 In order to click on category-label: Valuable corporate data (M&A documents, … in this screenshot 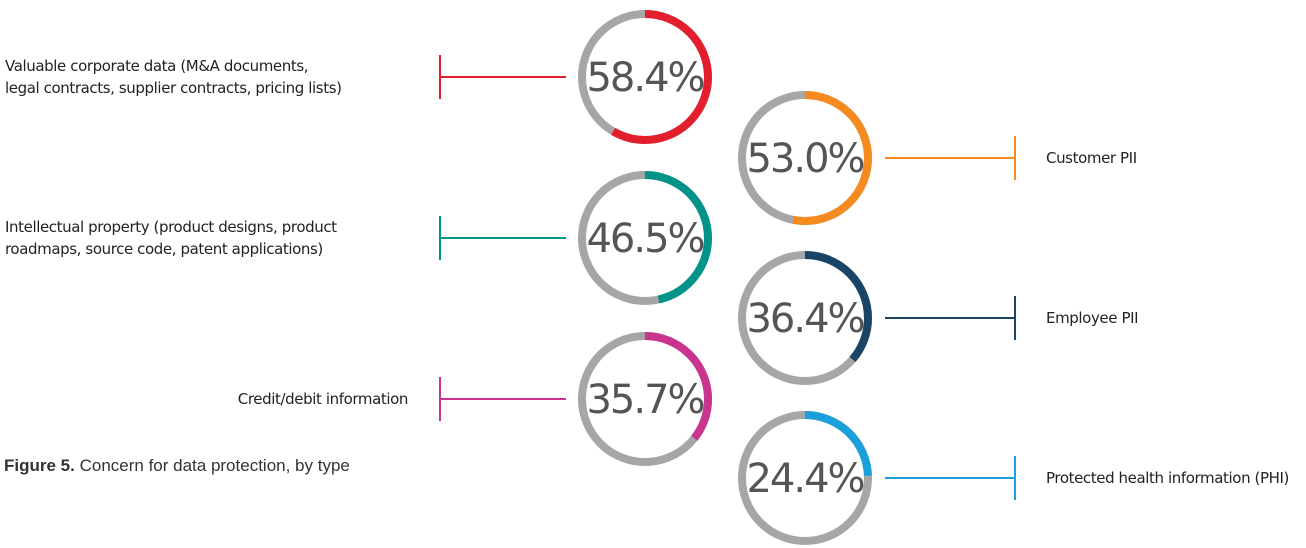, I will do `click(173, 77)`.